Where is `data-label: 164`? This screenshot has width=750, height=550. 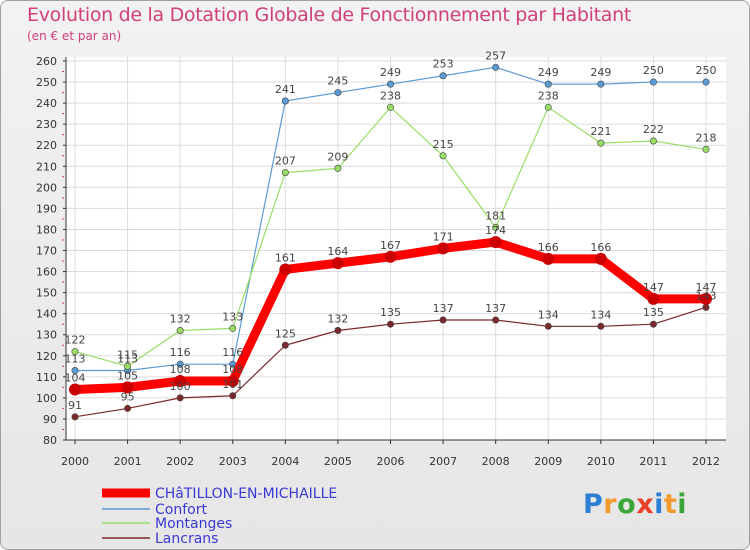 data-label: 164 is located at coordinates (337, 251).